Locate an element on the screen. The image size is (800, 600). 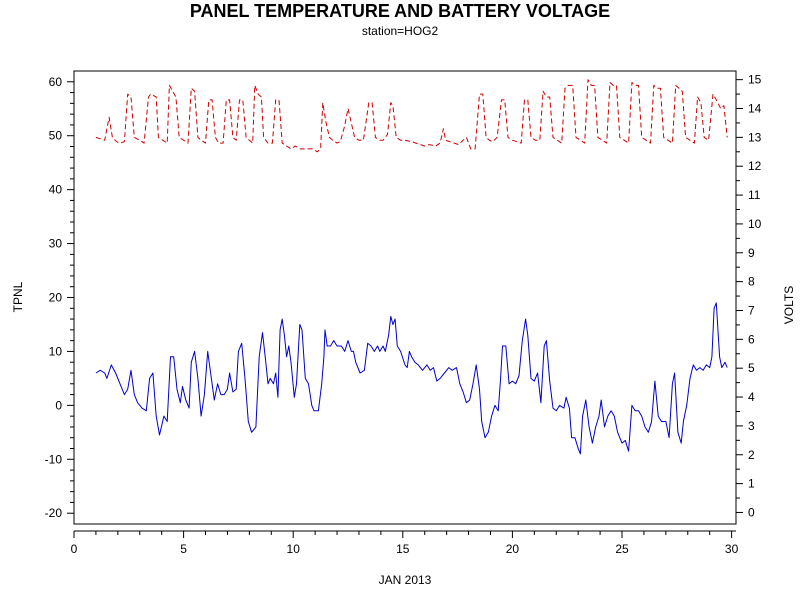
y-left-tick-label: 20 is located at coordinates (56, 298).